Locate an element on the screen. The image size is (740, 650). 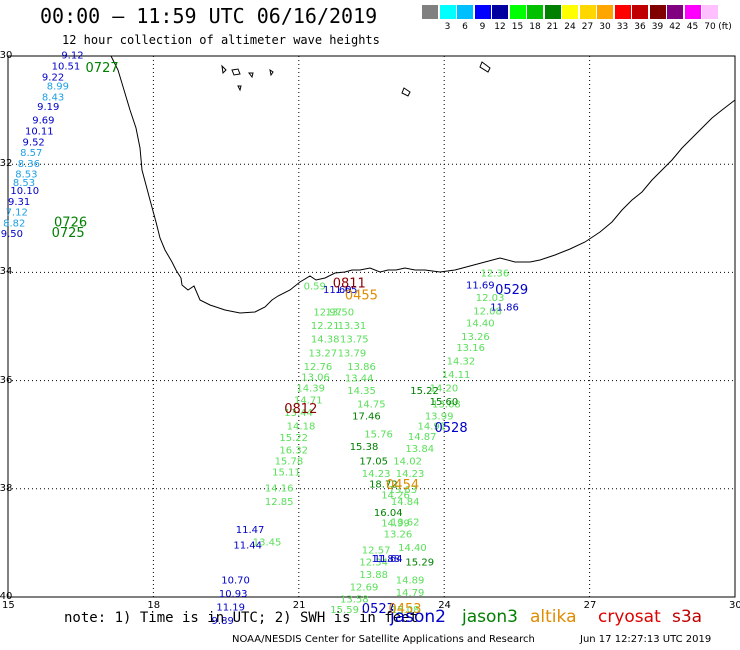
satellite-legend-jason3: jason3 is located at coordinates (490, 617).